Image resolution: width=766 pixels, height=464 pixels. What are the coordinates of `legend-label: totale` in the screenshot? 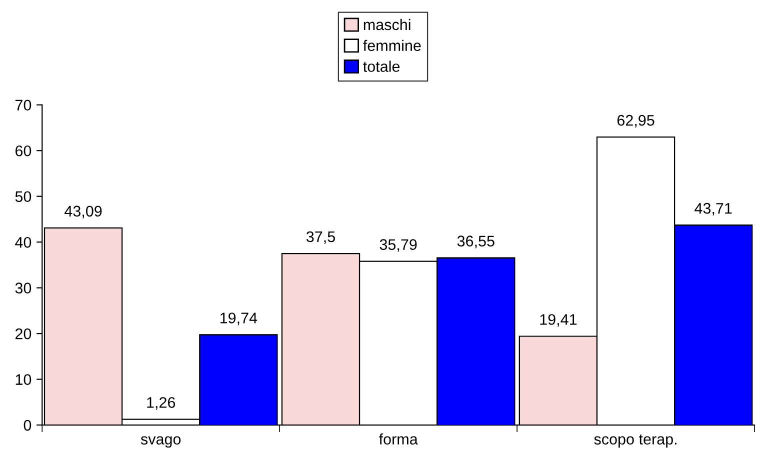 It's located at (381, 66).